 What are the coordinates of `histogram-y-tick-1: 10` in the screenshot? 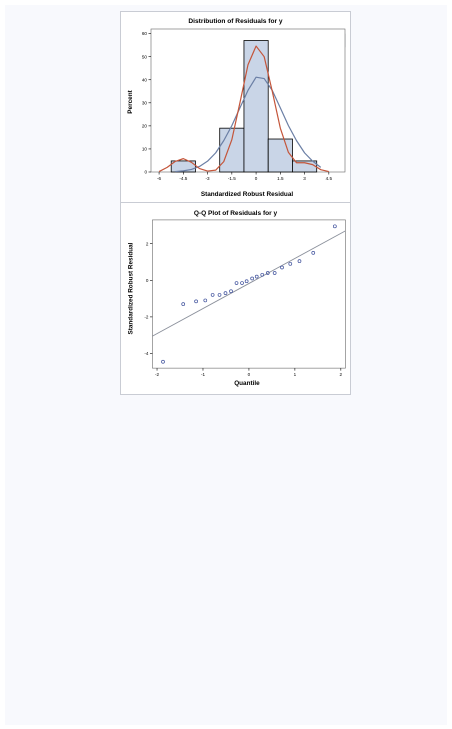 It's located at (145, 149).